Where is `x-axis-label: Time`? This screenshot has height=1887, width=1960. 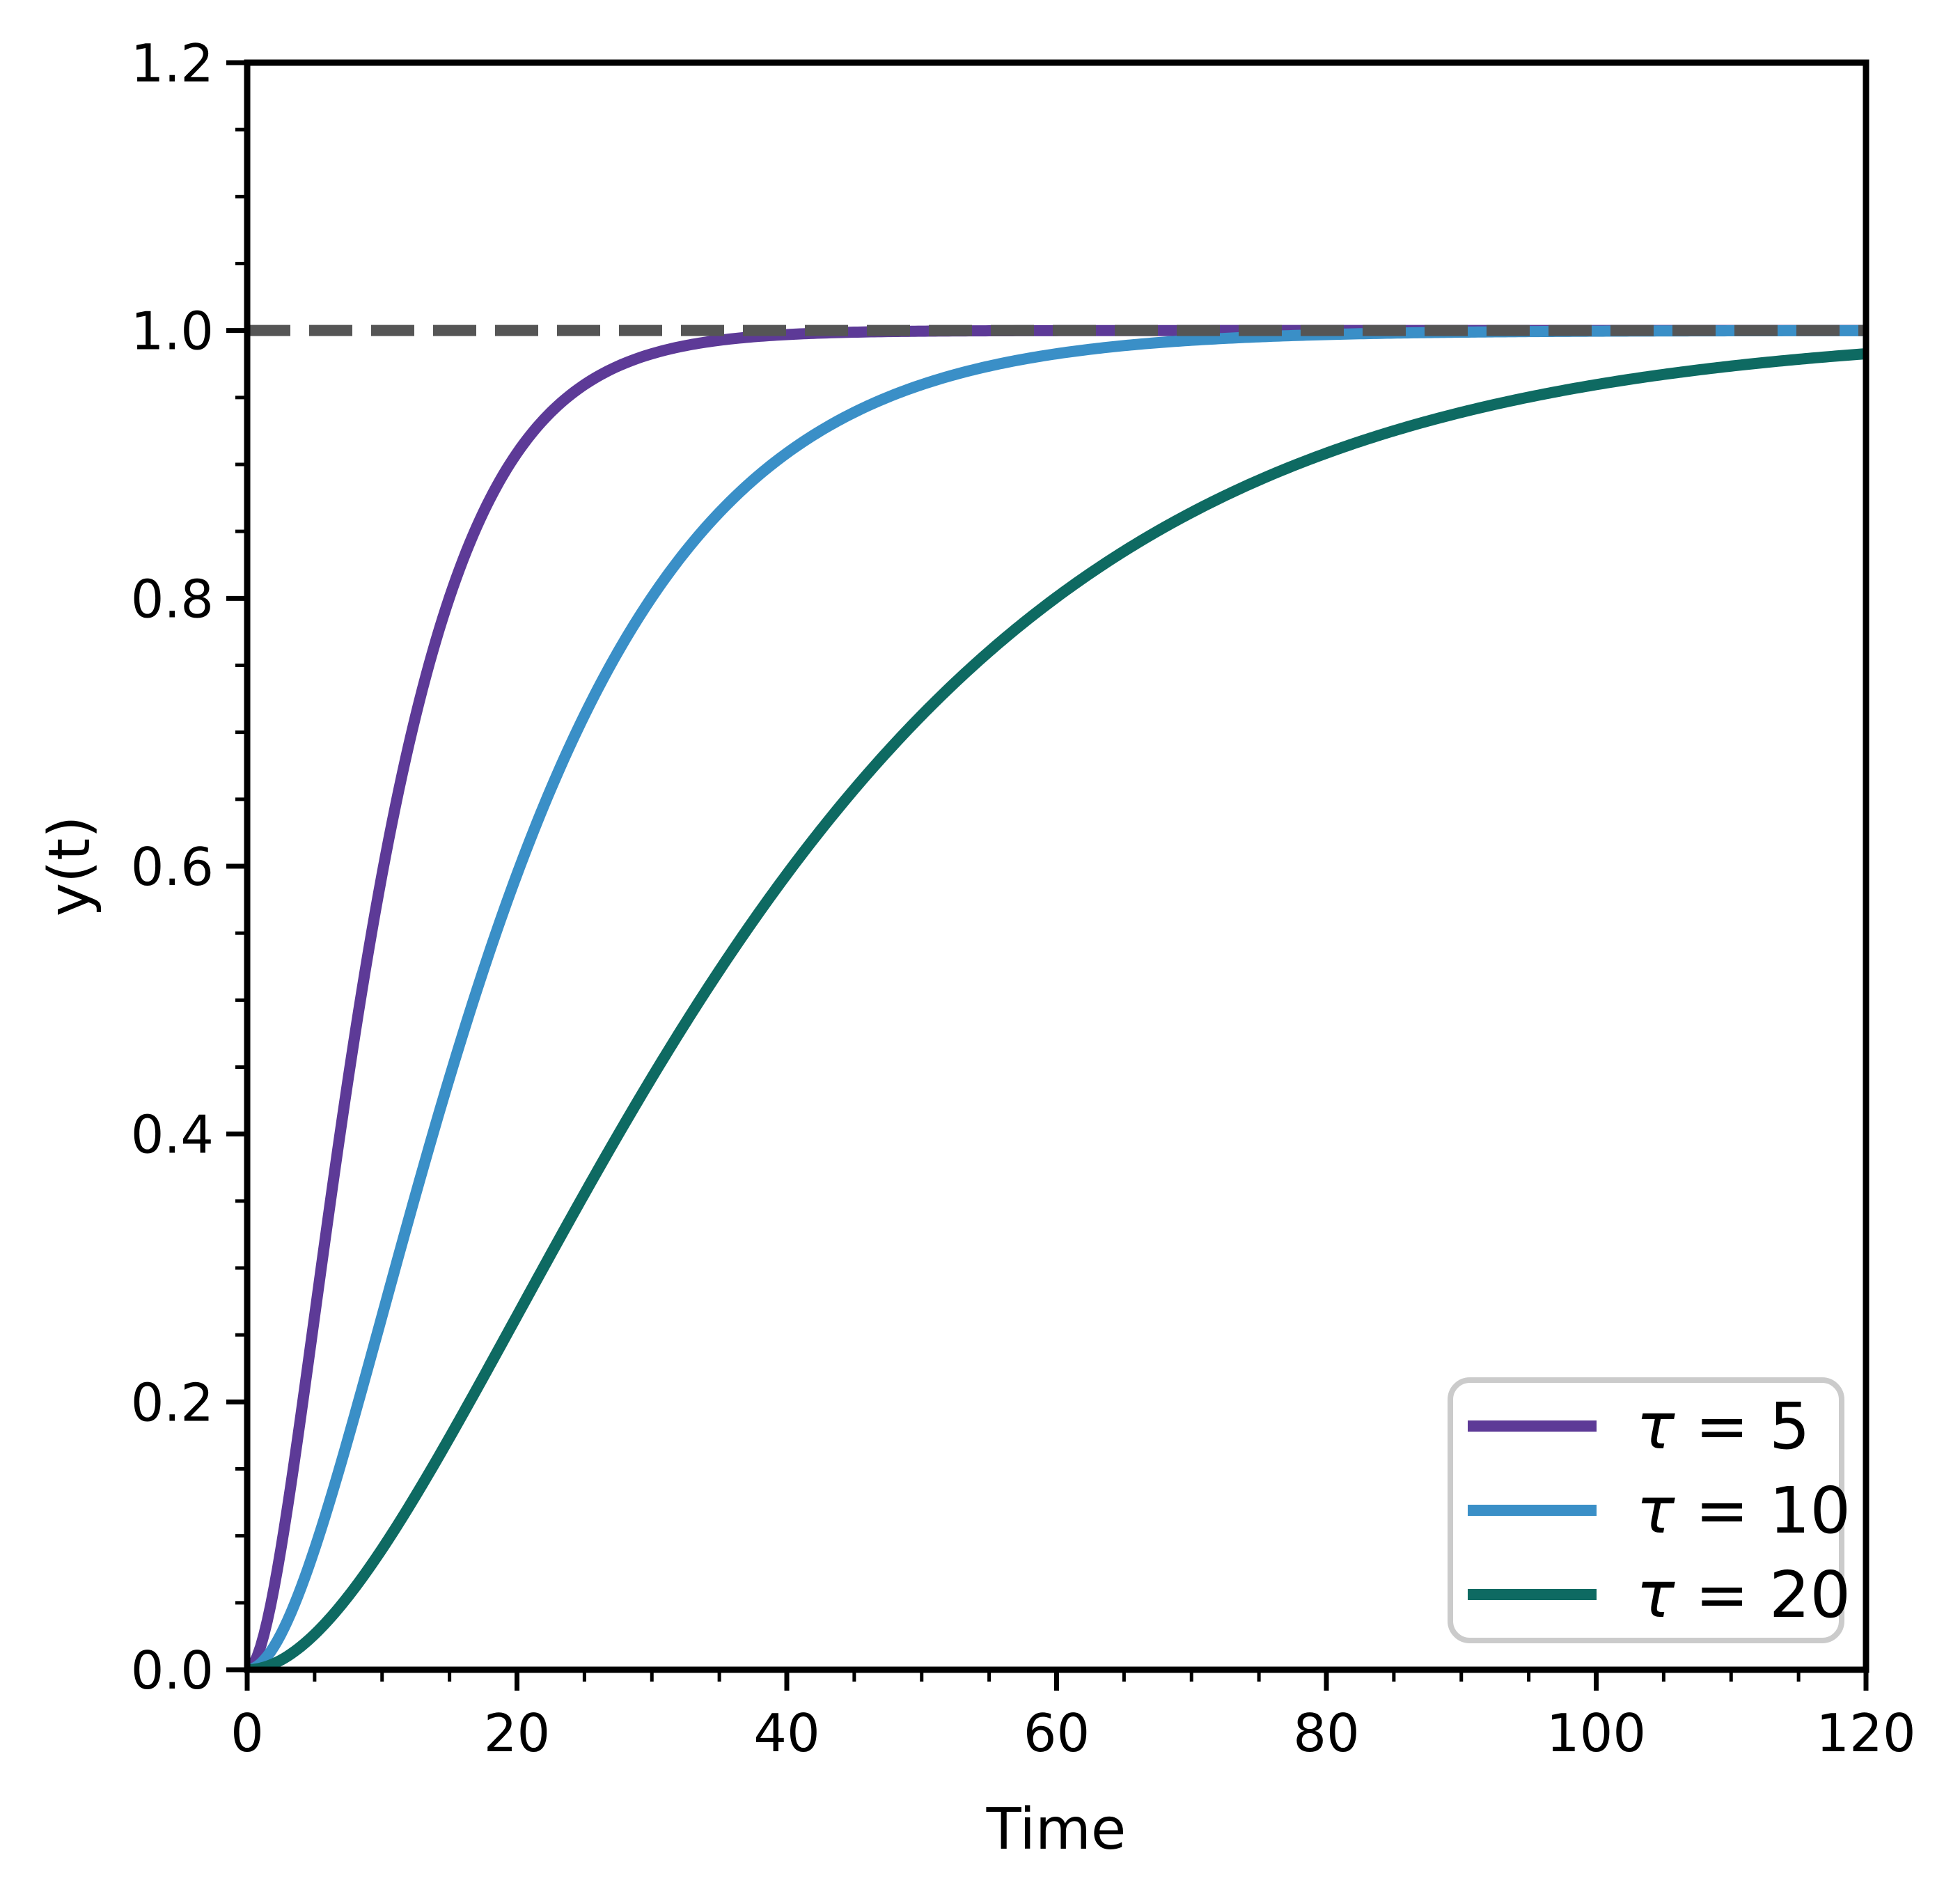
x-axis-label: Time is located at coordinates (1056, 1829).